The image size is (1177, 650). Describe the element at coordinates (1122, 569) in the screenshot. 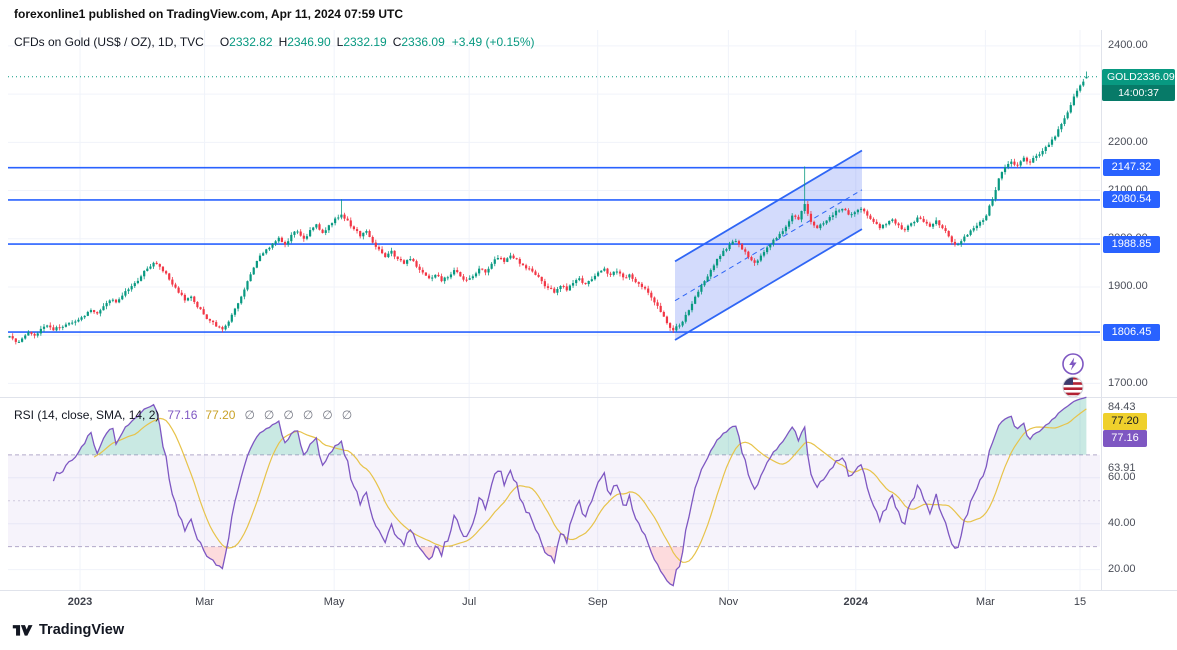

I see `rsi-axis-label: 20.00` at that location.